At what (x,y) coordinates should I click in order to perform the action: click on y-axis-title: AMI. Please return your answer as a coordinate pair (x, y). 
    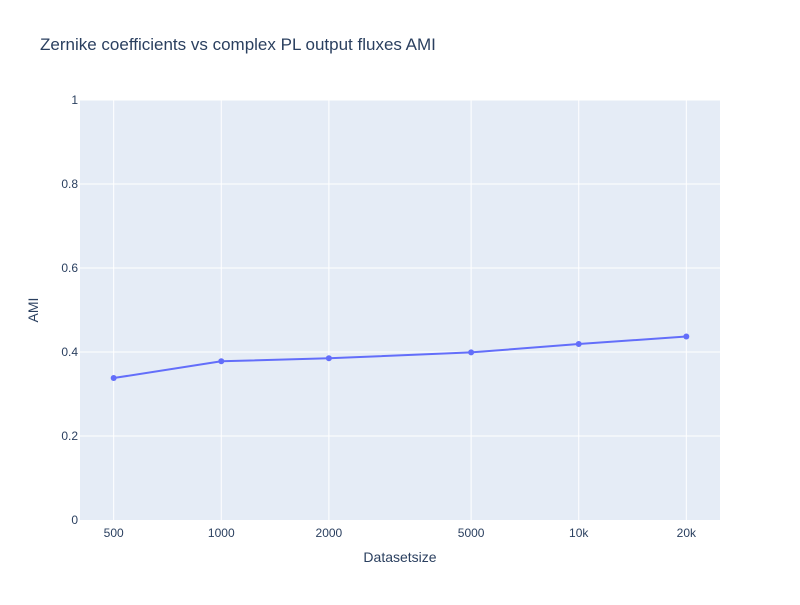
    Looking at the image, I should click on (33, 310).